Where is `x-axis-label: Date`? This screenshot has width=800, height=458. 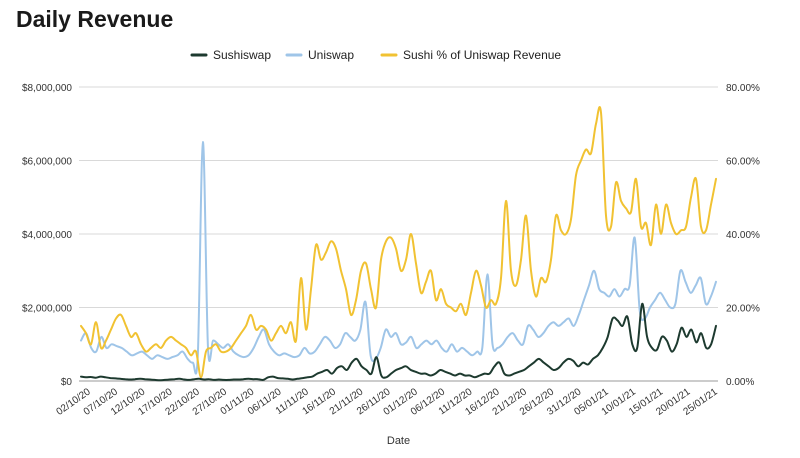 x-axis-label: Date is located at coordinates (398, 441).